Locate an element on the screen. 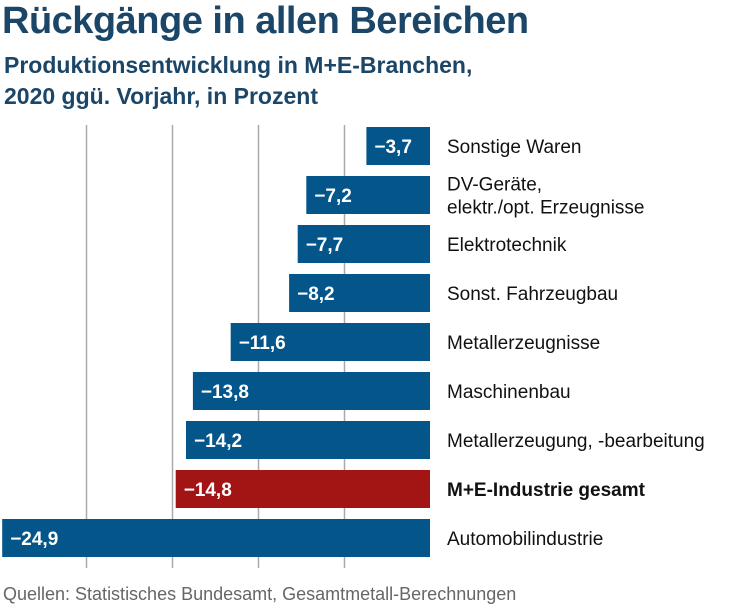  subtitle-line-1: Produktionsentwicklung in M+E-Branchen, is located at coordinates (238, 65).